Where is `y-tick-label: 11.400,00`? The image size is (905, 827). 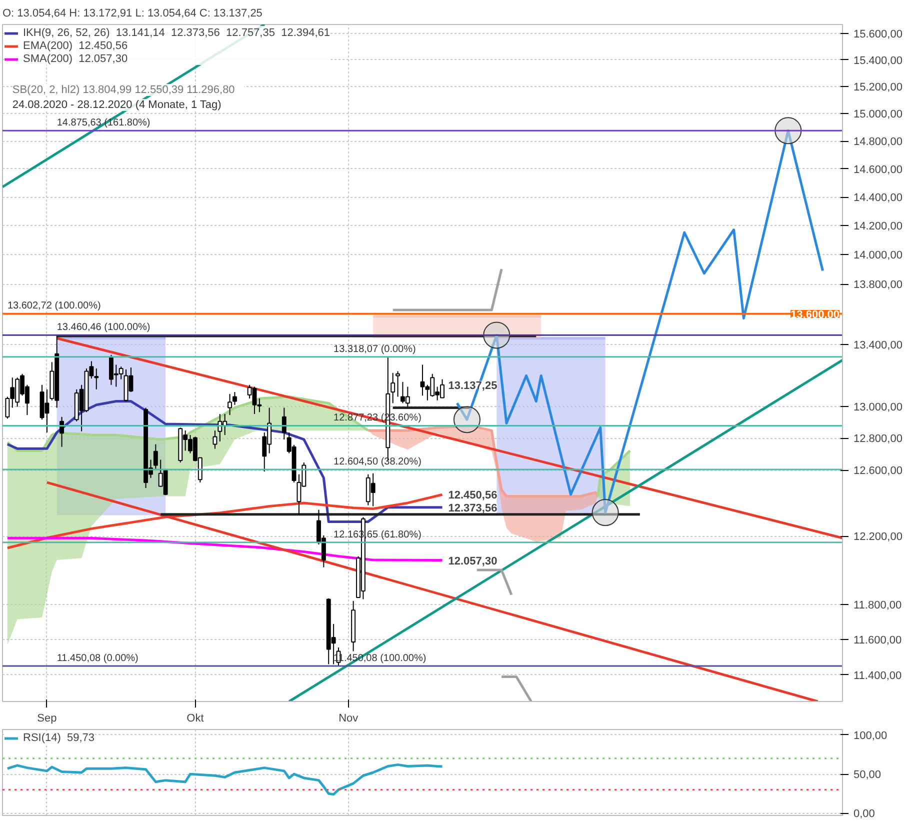
y-tick-label: 11.400,00 is located at coordinates (878, 676).